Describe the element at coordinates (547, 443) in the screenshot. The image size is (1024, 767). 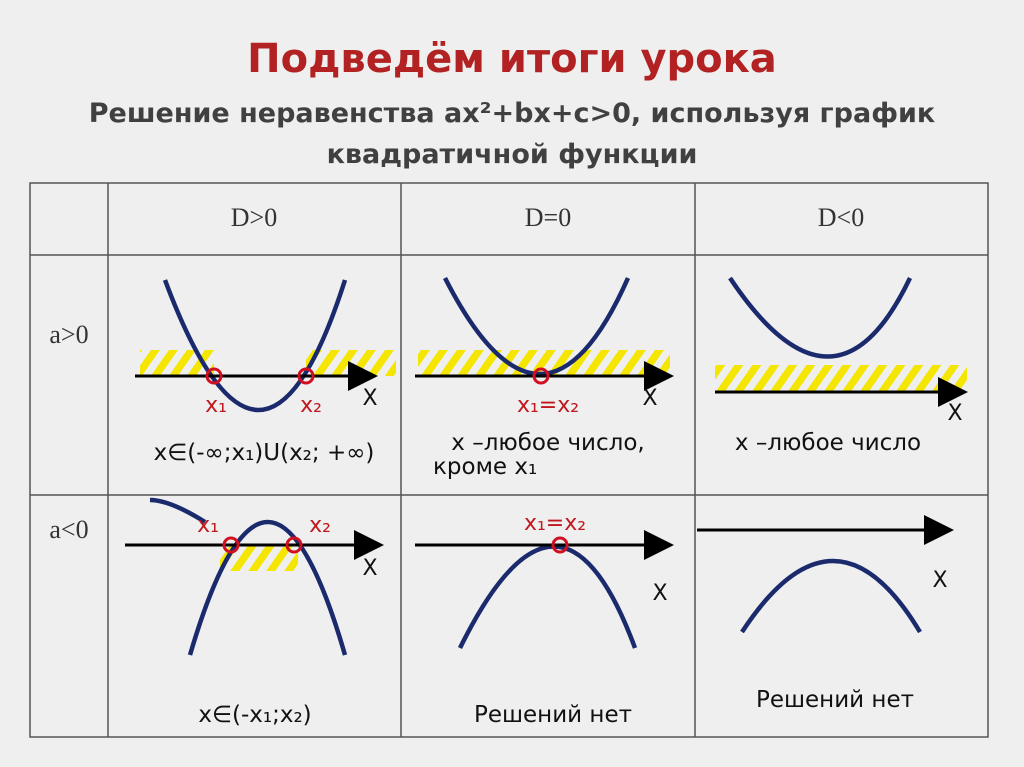
I see `answer: x –любое число,` at that location.